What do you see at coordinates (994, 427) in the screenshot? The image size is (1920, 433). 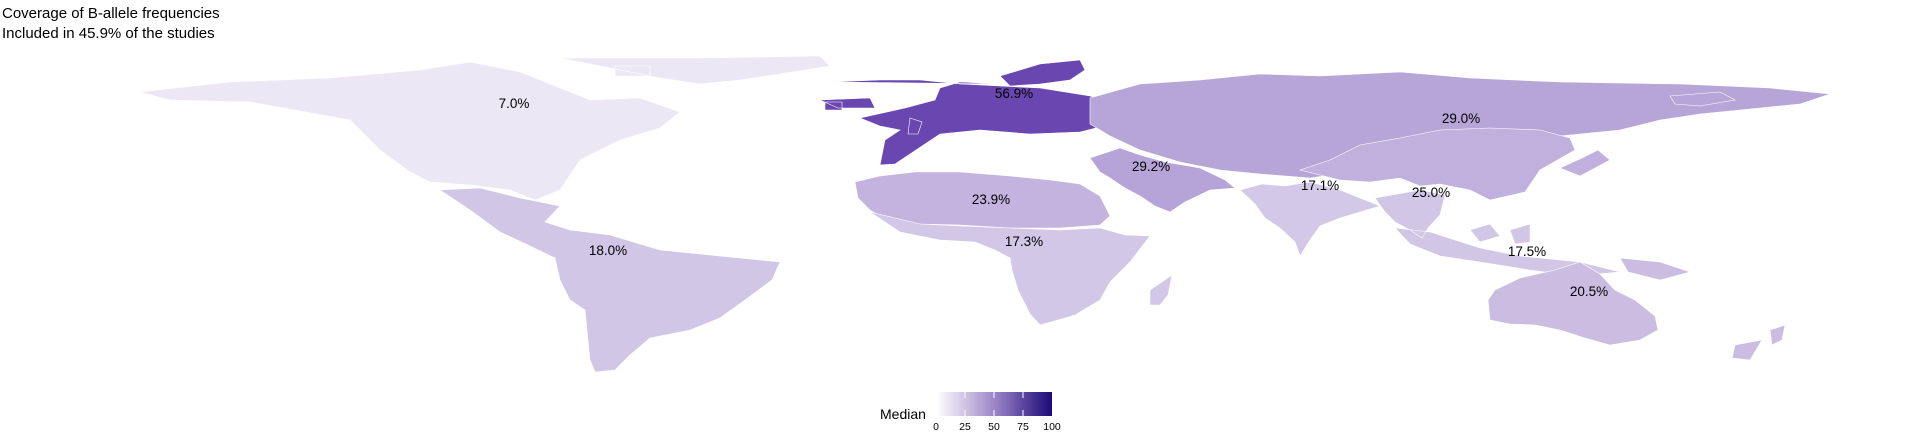 I see `legend-tick-label: 50` at bounding box center [994, 427].